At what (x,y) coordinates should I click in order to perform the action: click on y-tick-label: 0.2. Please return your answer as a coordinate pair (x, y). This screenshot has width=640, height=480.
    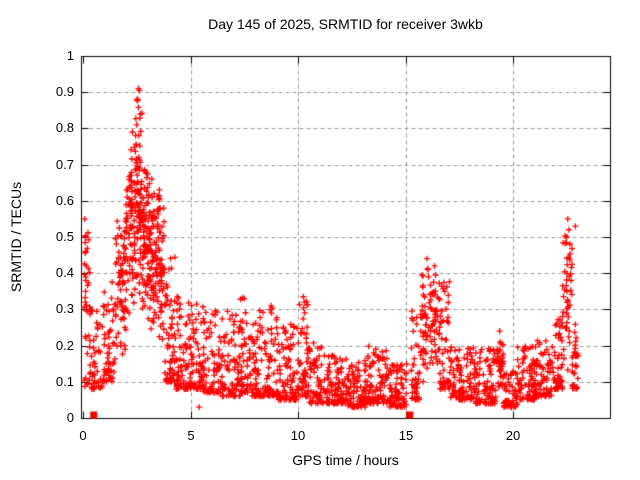
    Looking at the image, I should click on (64, 345).